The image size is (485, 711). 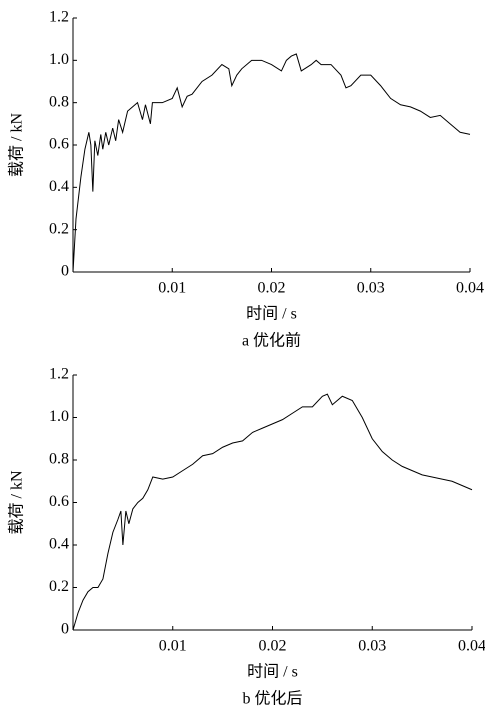 I want to click on caption: a 优化前, so click(x=271, y=341).